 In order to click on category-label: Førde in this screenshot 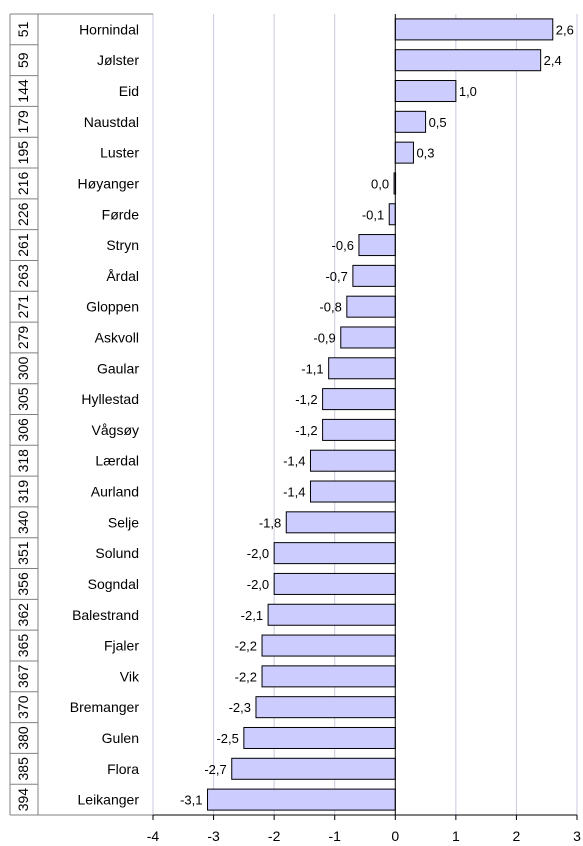, I will do `click(121, 214)`.